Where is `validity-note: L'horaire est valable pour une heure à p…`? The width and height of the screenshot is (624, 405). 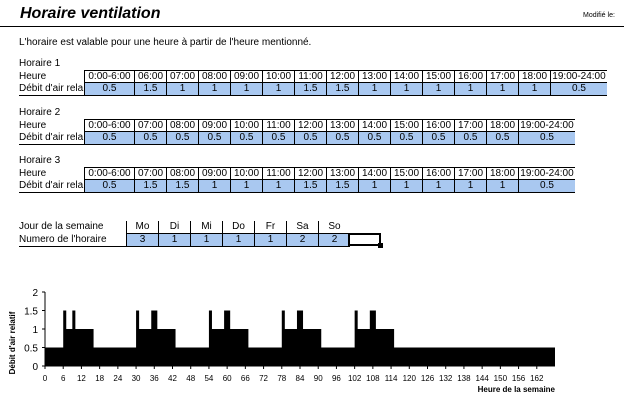
validity-note: L'horaire est valable pour une heure à p… is located at coordinates (165, 42).